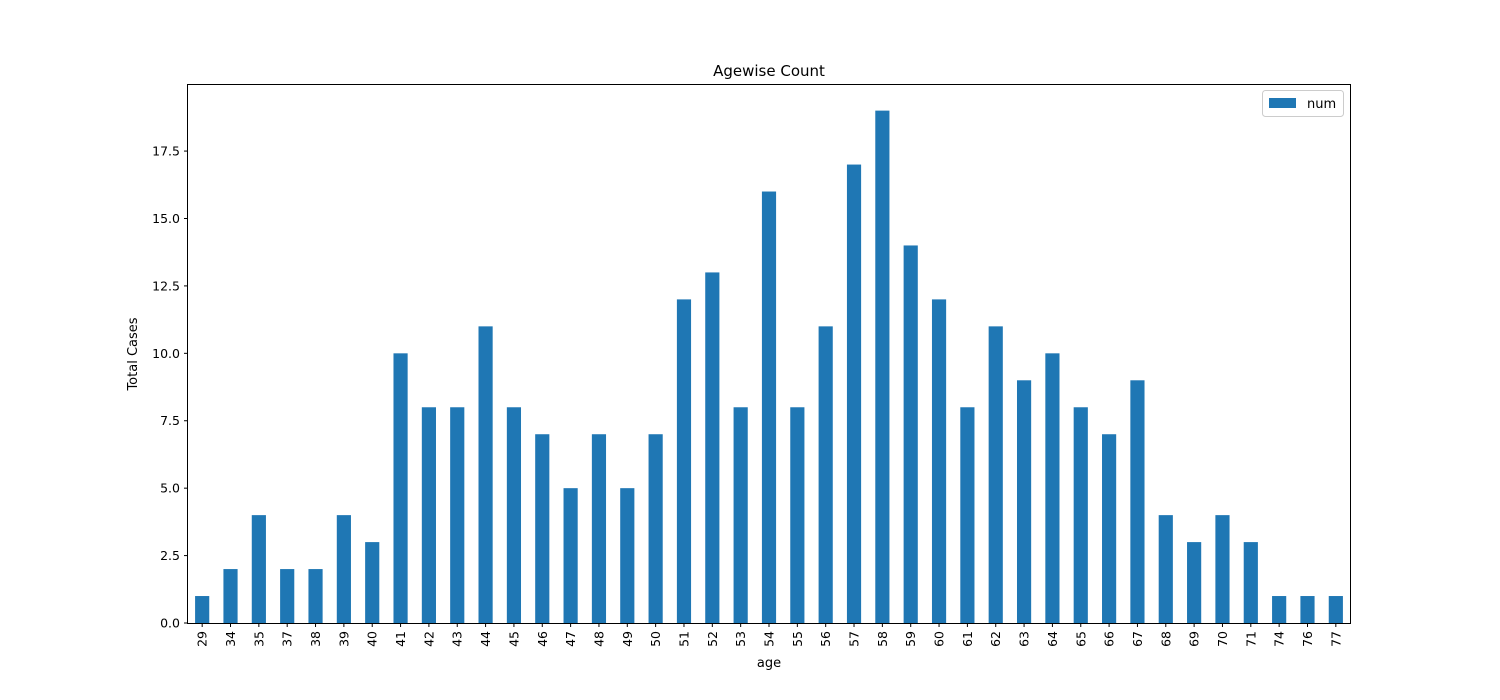 The width and height of the screenshot is (1500, 700). I want to click on y-axis-label: Total Cases, so click(133, 354).